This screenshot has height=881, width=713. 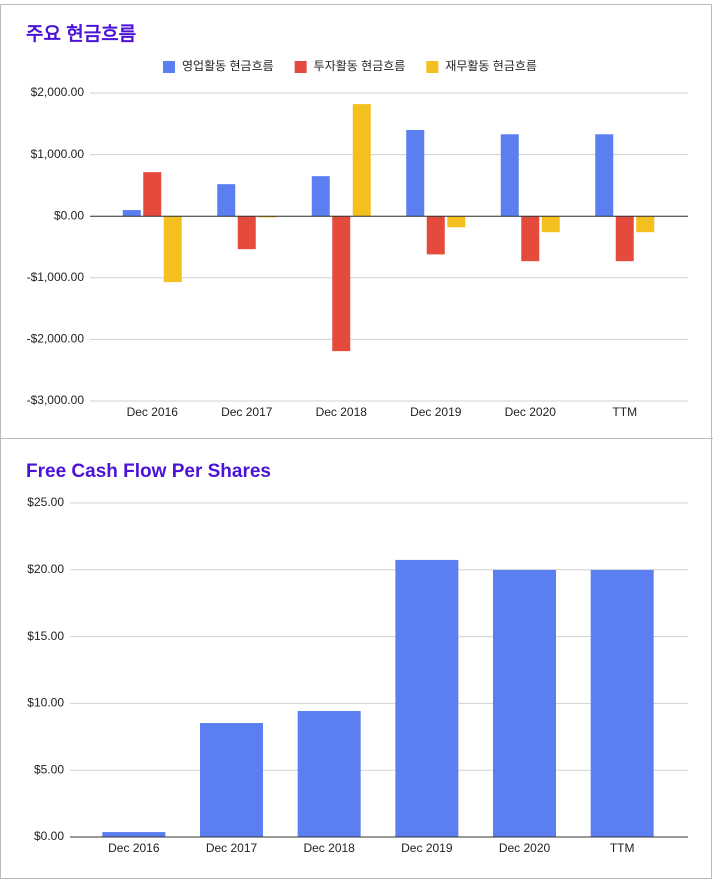 I want to click on y-tick-label: -$1,000.00, so click(x=56, y=277).